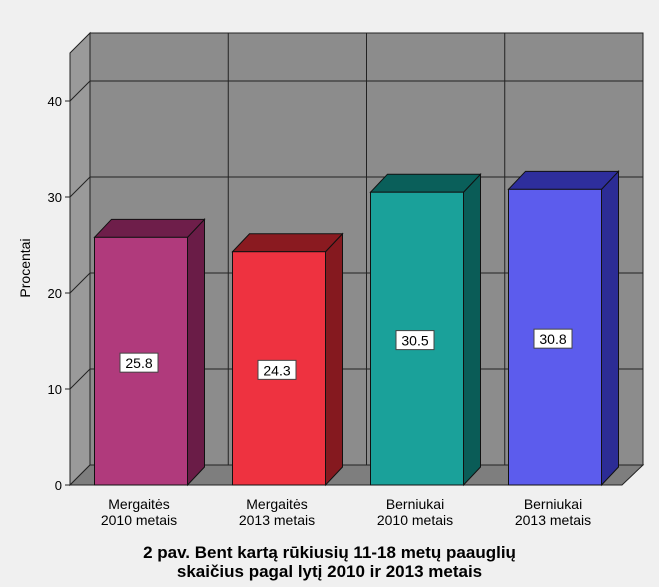  I want to click on y-tick-label: 30, so click(55, 197).